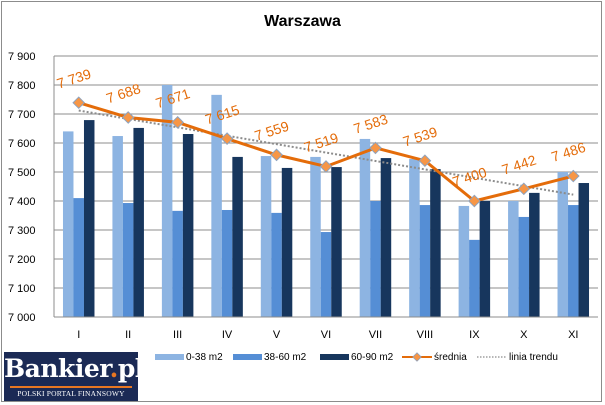  I want to click on legend-item-0-38: 0-38 m2, so click(189, 357).